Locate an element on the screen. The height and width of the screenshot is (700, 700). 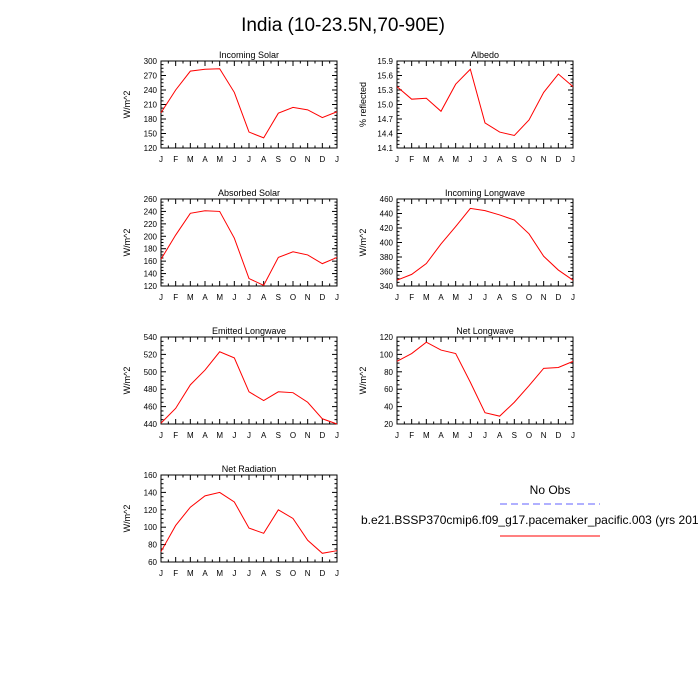
y-tick-label: 15.0 is located at coordinates (385, 105).